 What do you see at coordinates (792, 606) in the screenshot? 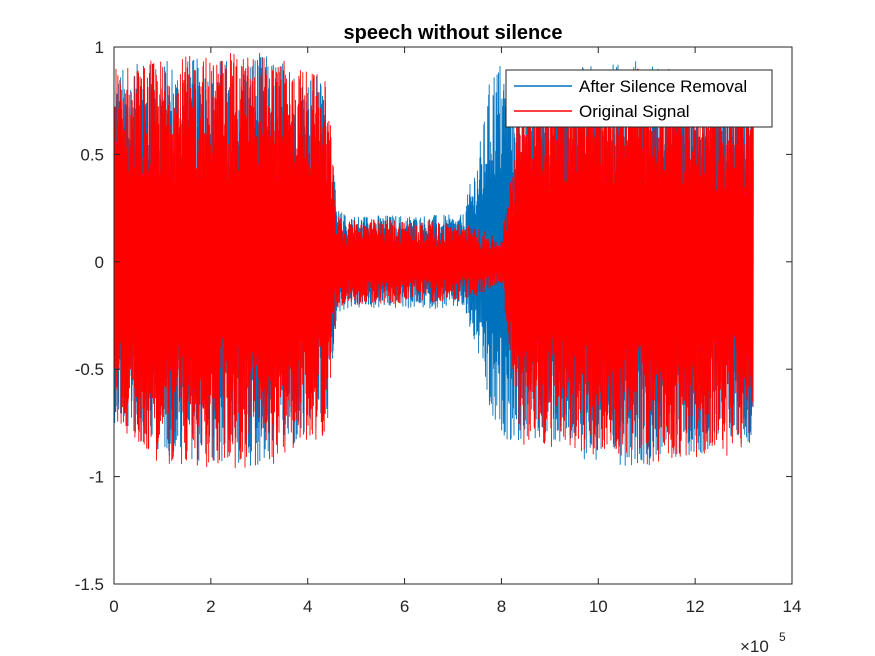
I see `x-tick-label: 14` at bounding box center [792, 606].